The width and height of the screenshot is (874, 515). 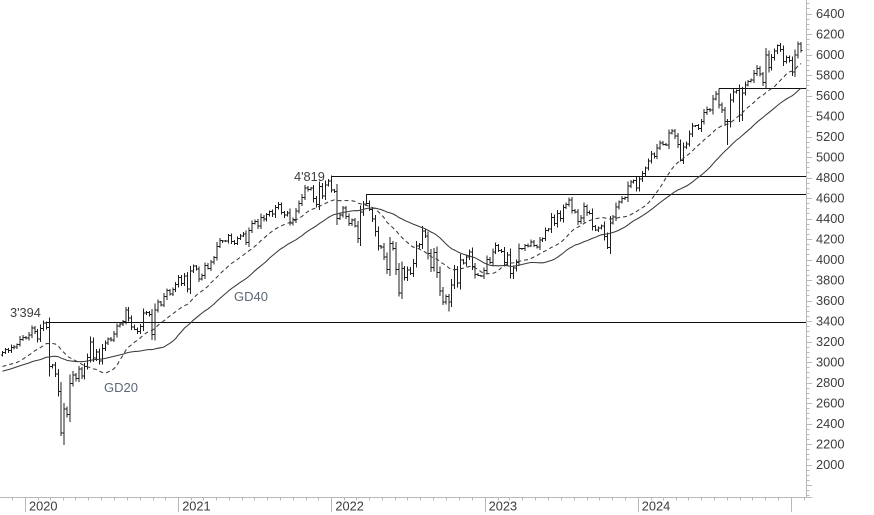 I want to click on y-tick-label: 4600, so click(x=830, y=197).